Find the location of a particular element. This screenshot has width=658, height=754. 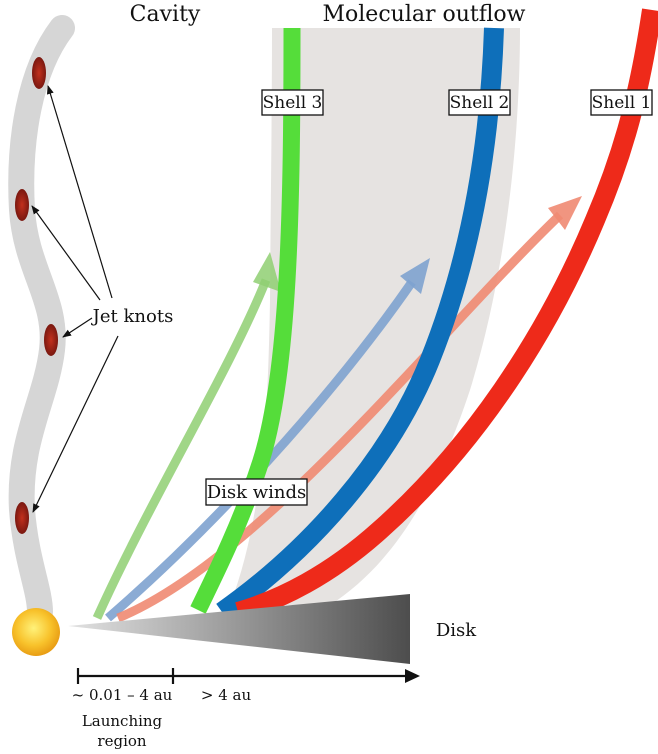

launching-region-label-2: region is located at coordinates (121, 741).